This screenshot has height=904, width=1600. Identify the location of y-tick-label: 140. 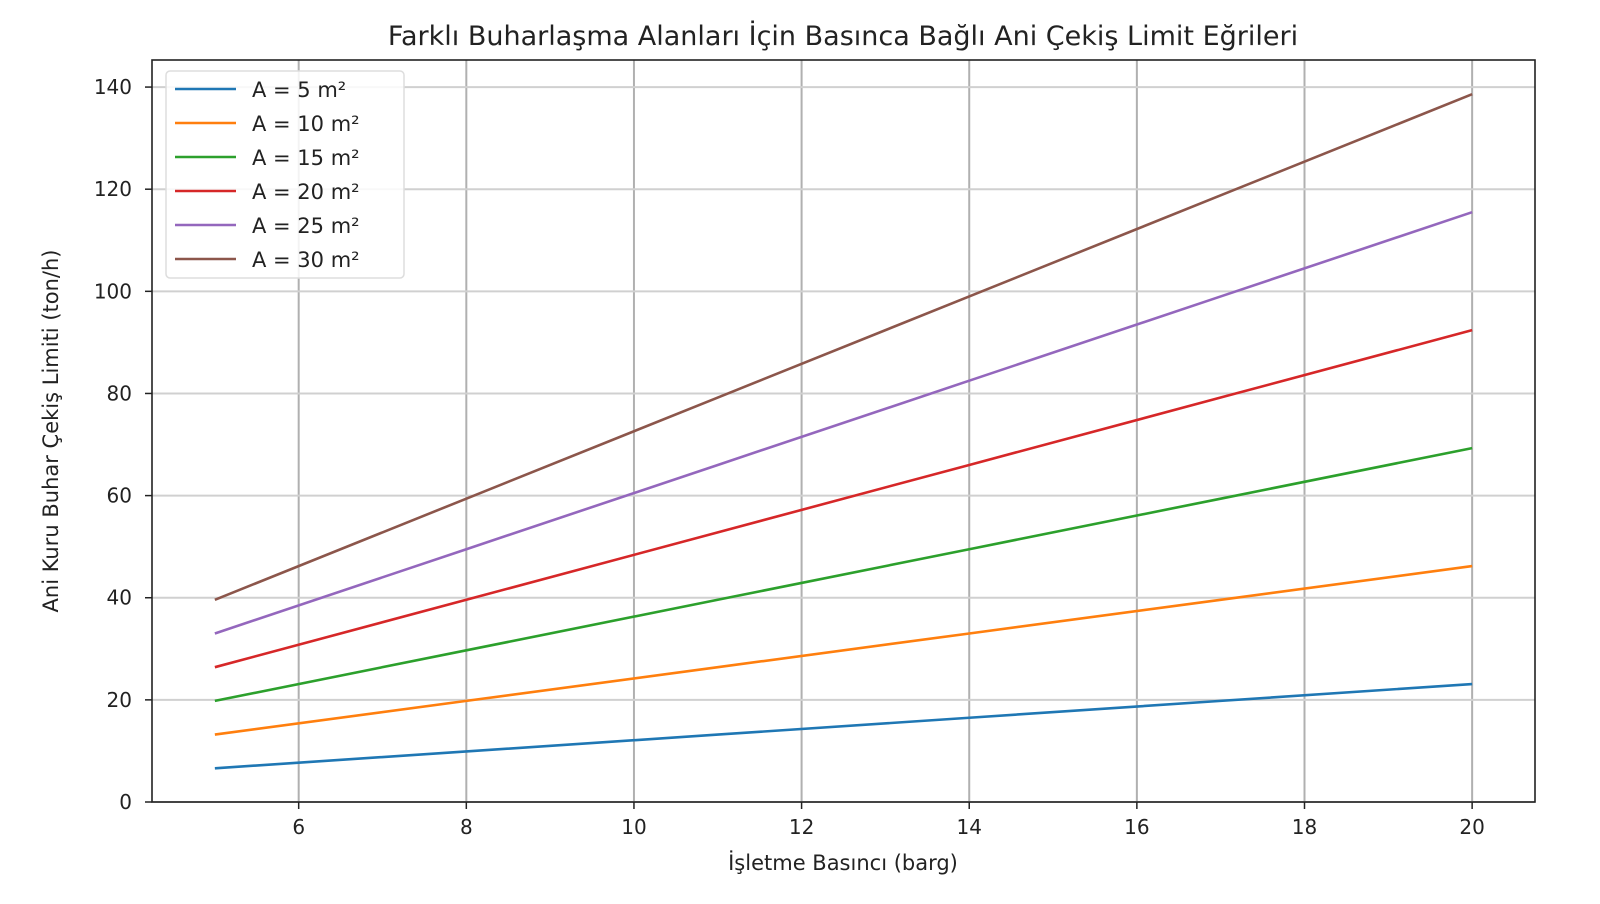
(113, 87).